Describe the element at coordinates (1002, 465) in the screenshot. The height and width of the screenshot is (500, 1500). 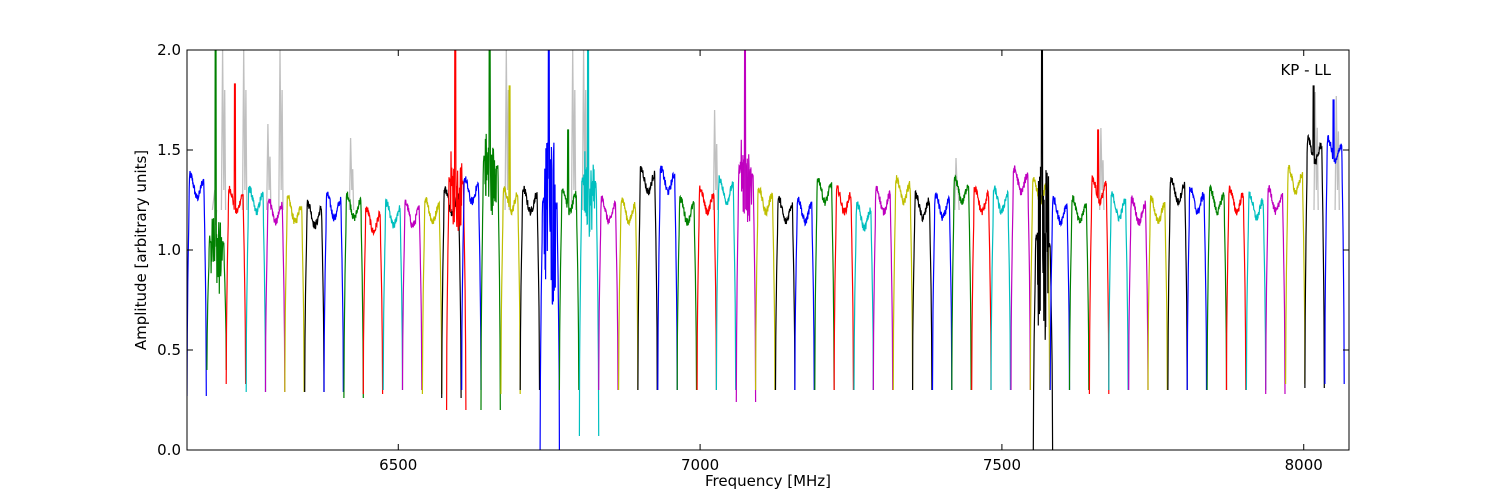
I see `x-tick-label: 7500` at that location.